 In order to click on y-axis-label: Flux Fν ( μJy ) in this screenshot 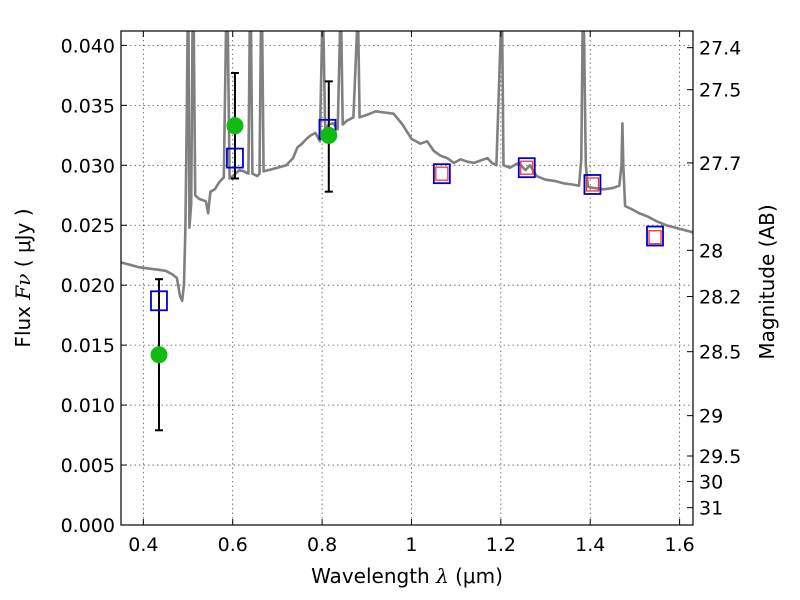, I will do `click(23, 277)`.